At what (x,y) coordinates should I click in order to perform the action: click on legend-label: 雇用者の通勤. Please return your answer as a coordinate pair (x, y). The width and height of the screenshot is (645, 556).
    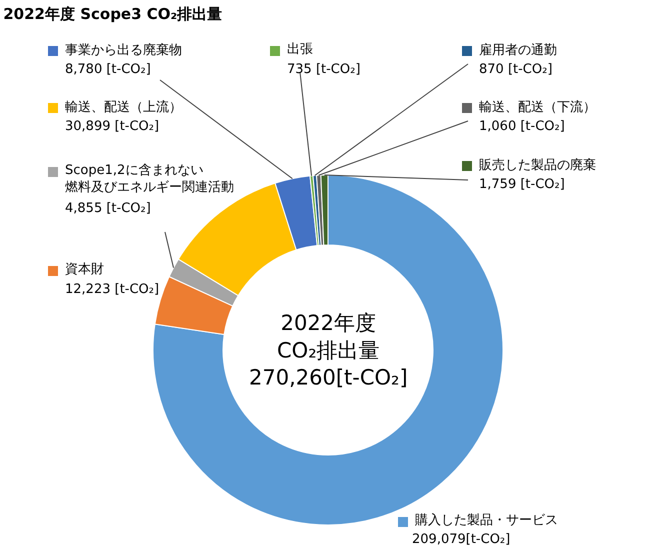
    Looking at the image, I should click on (518, 50).